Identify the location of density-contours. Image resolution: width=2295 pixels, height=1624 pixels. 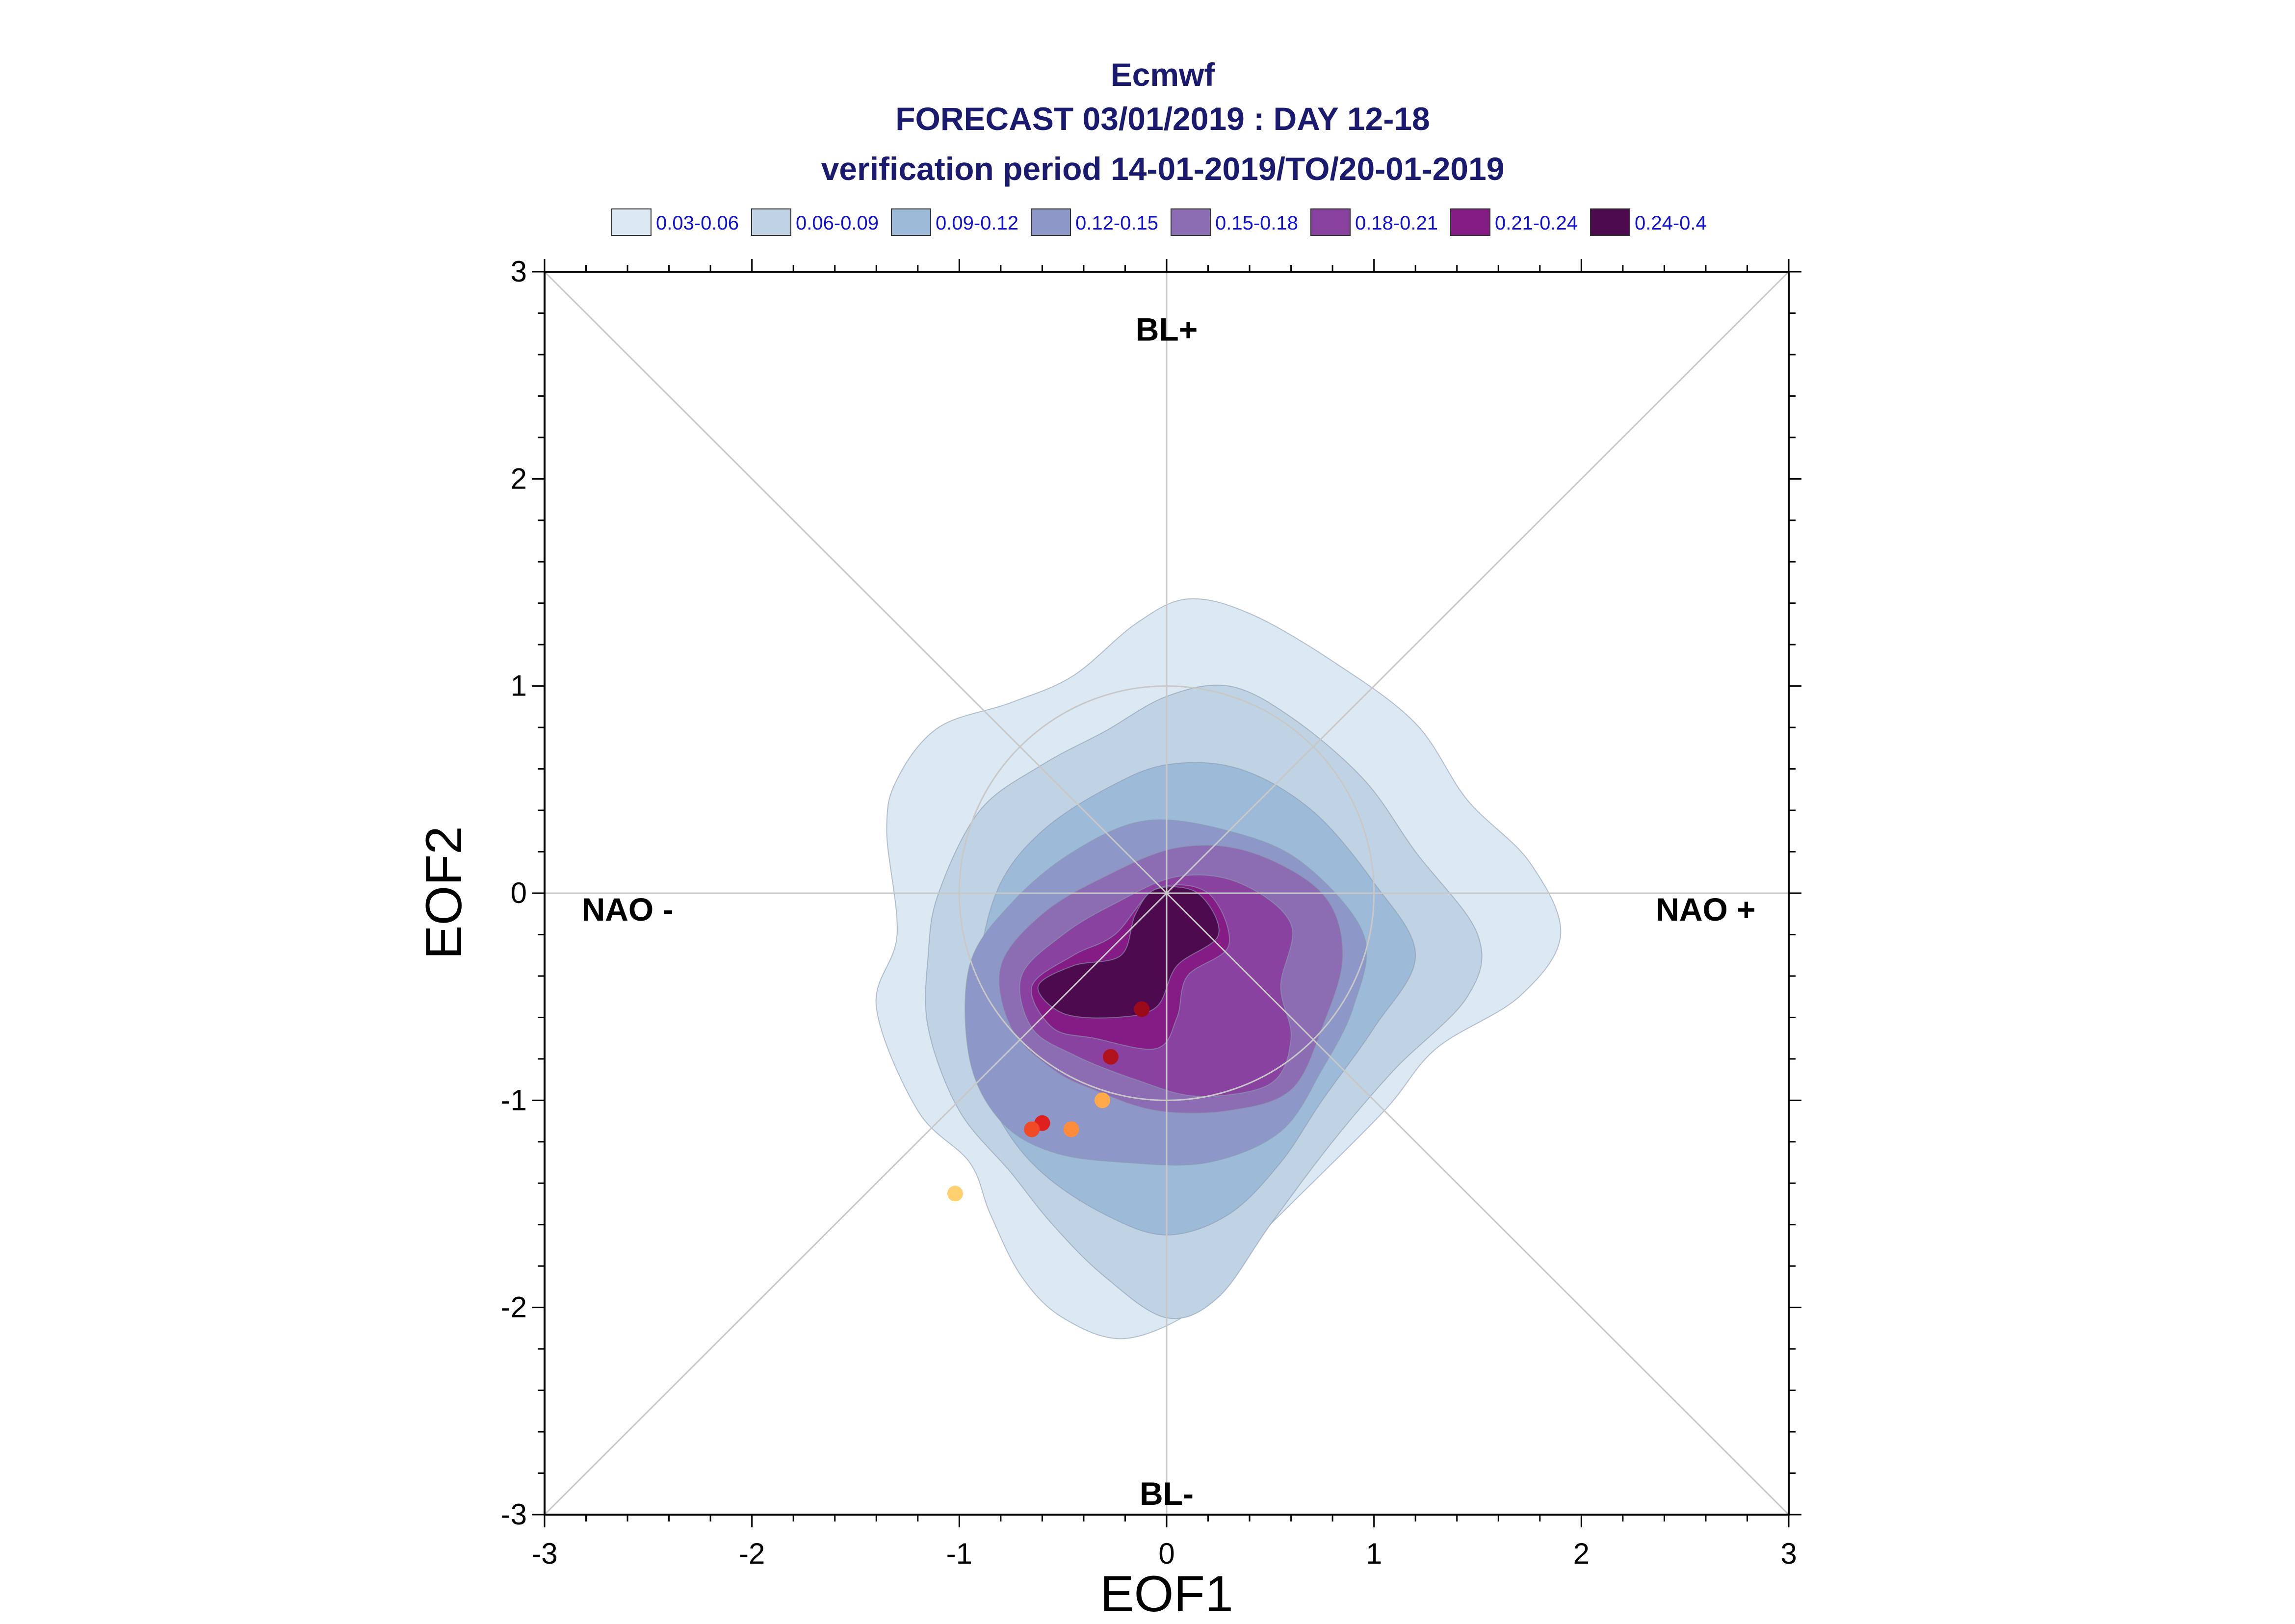
(1218, 969).